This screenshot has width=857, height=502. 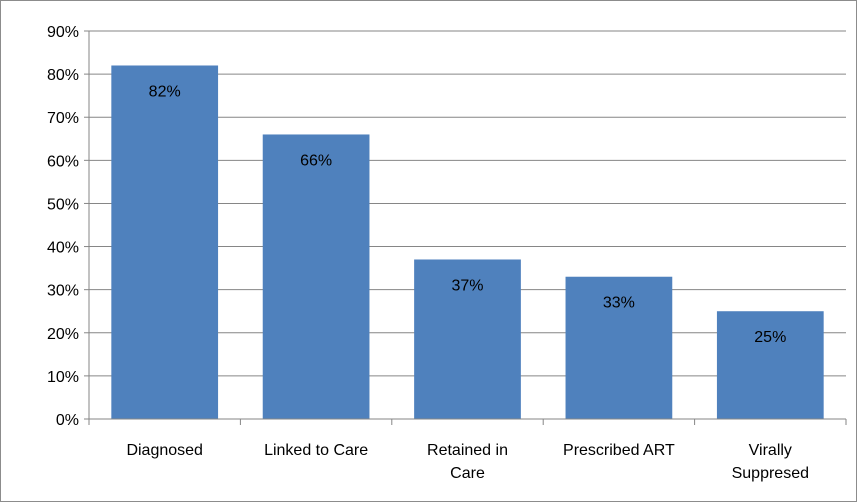 What do you see at coordinates (63, 291) in the screenshot?
I see `y-tick-label: 30%` at bounding box center [63, 291].